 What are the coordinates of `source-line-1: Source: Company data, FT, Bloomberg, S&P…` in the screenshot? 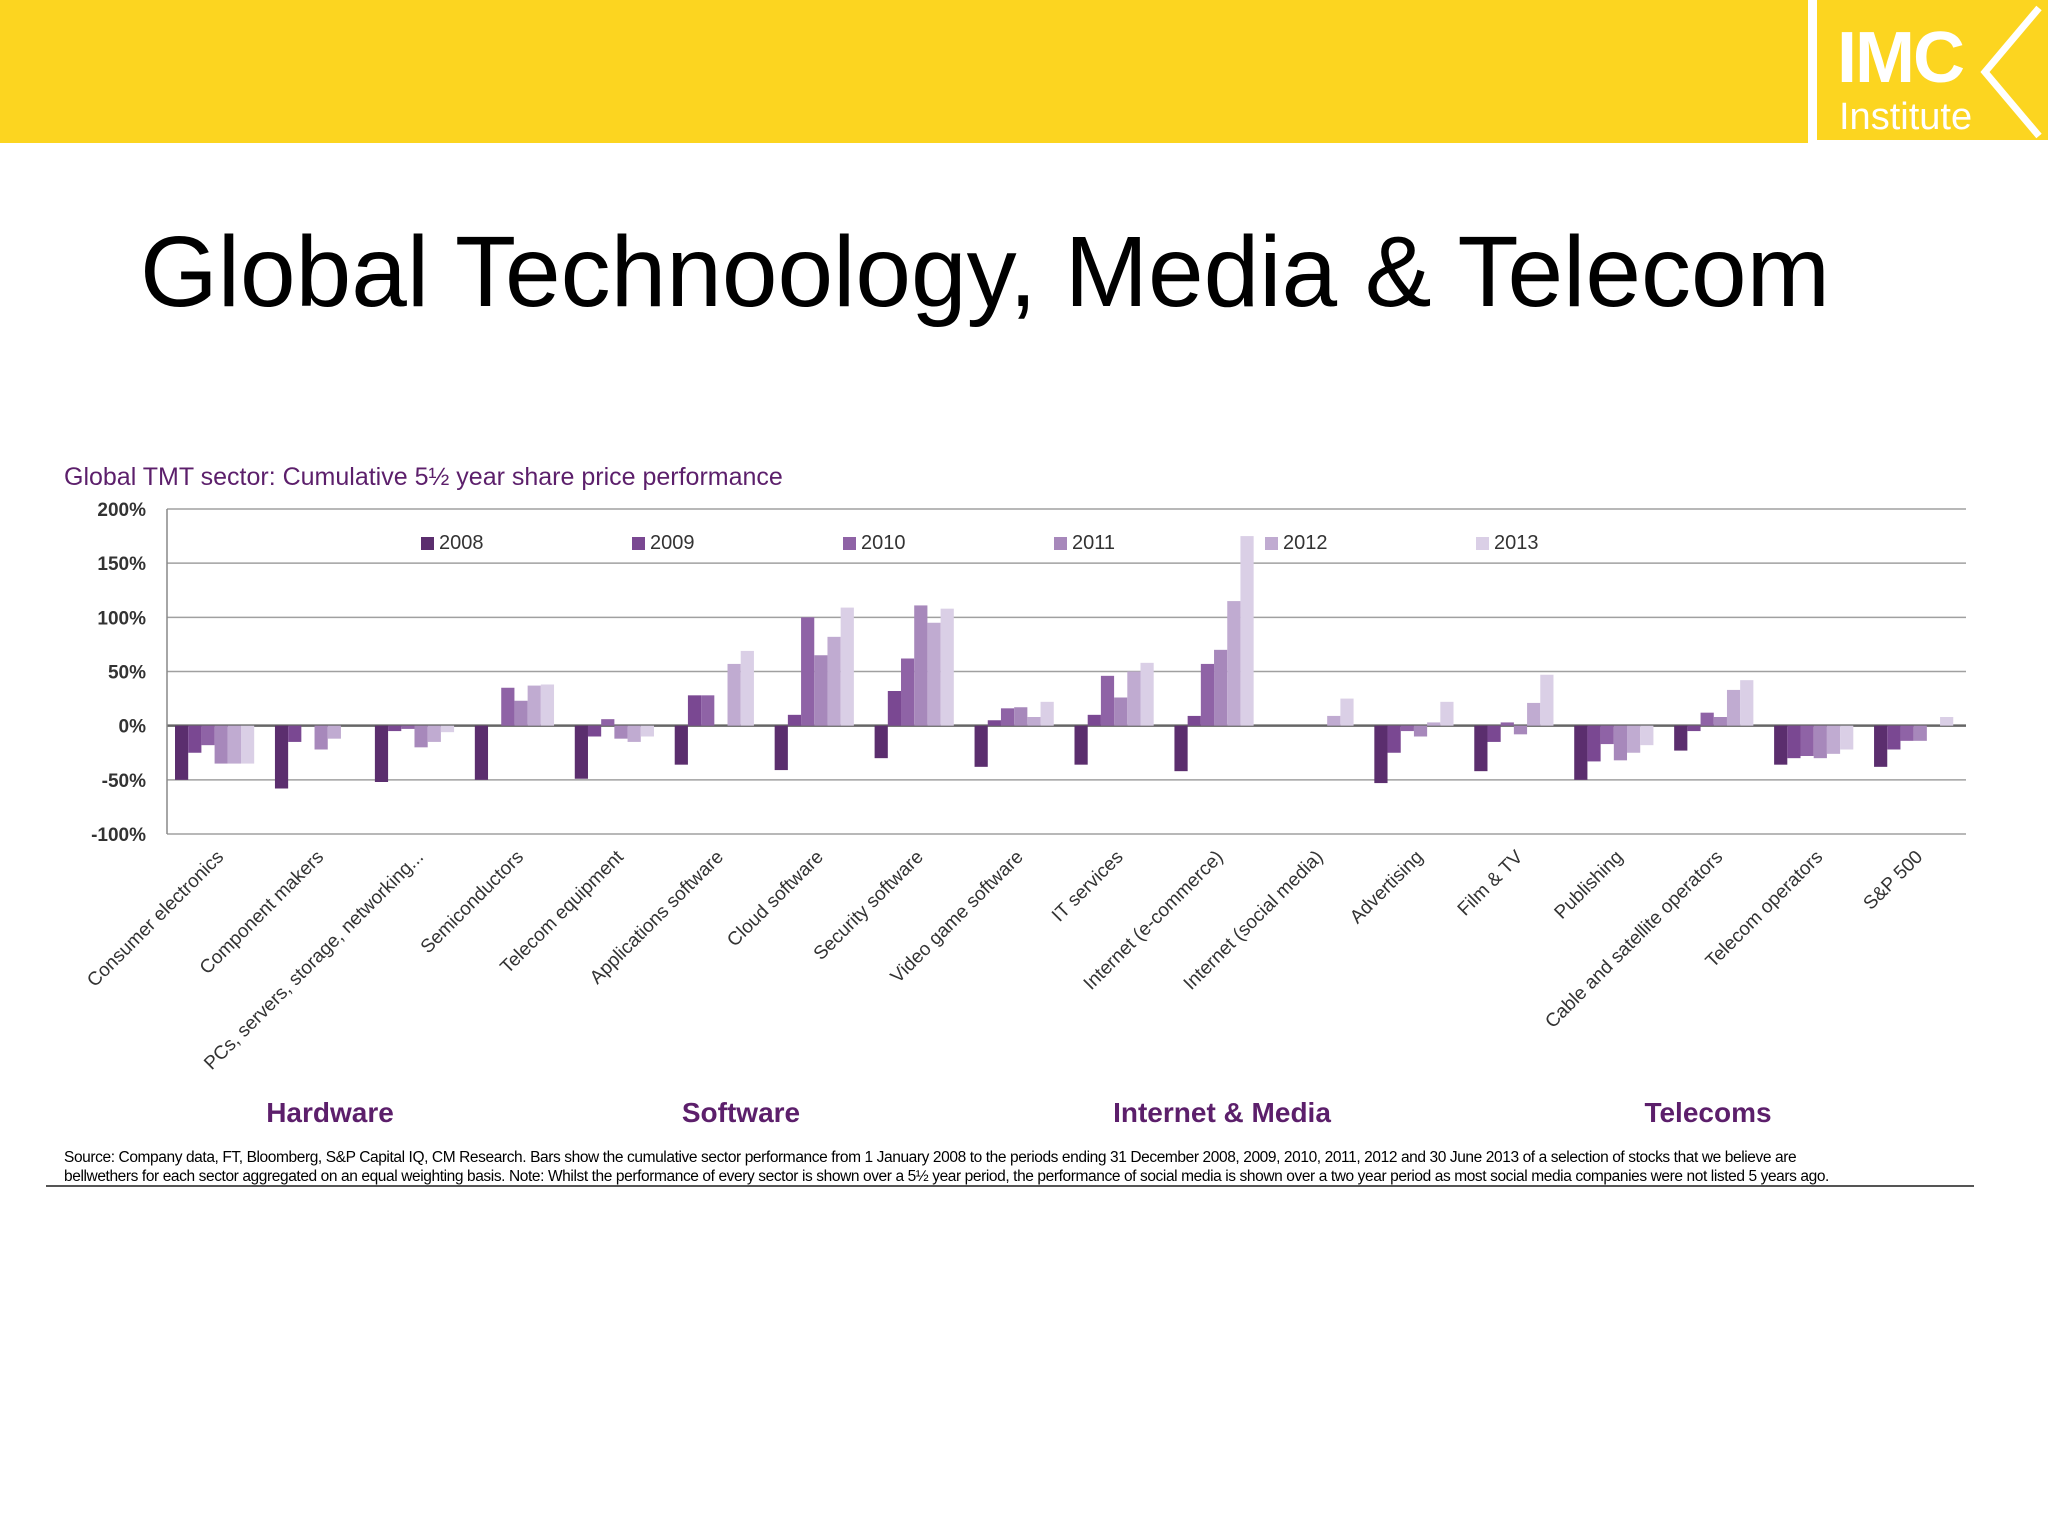 It's located at (930, 1157).